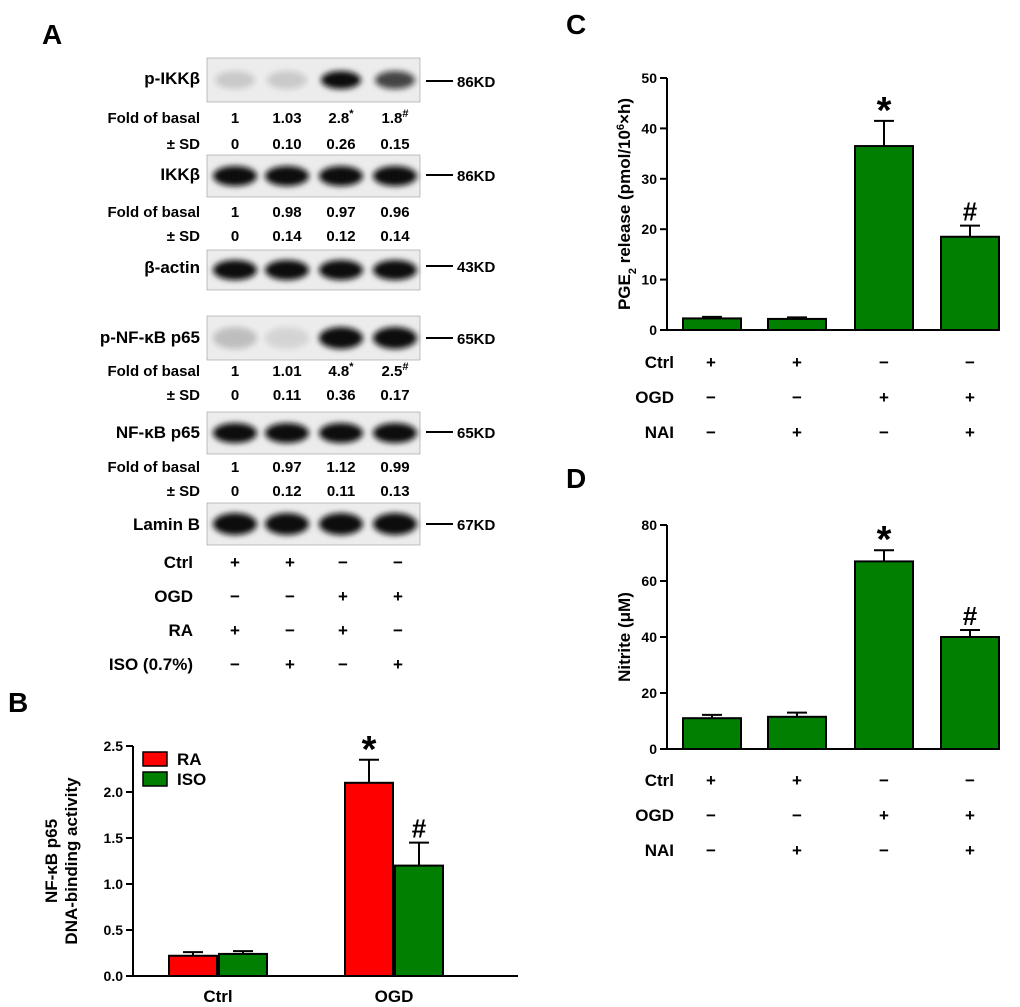 The image size is (1020, 1007). What do you see at coordinates (841, 635) in the screenshot?
I see `bar-marks: *#` at bounding box center [841, 635].